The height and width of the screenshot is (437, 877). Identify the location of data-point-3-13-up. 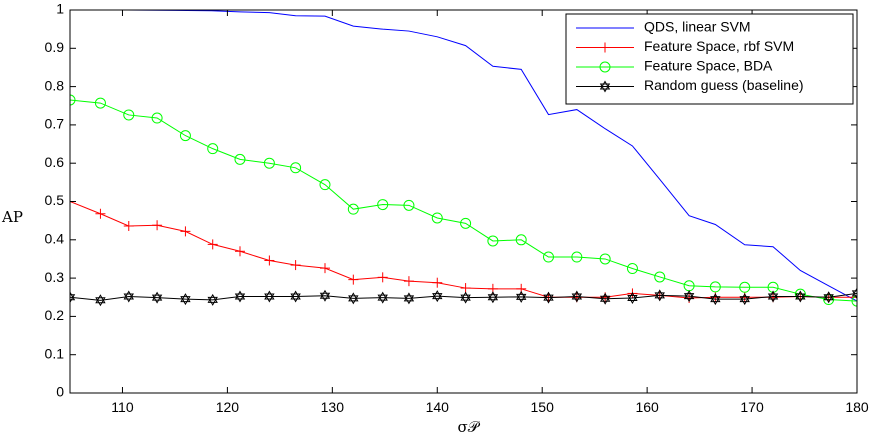
(437, 295).